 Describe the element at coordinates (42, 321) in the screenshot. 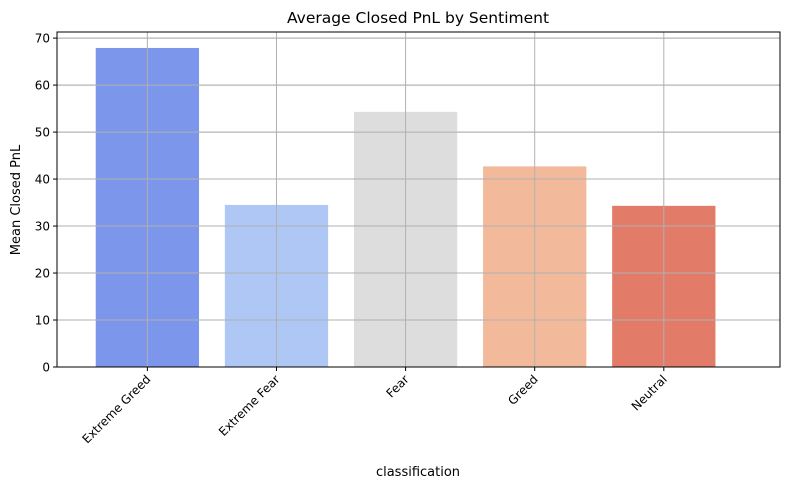

I see `y-tick-label: 10` at that location.